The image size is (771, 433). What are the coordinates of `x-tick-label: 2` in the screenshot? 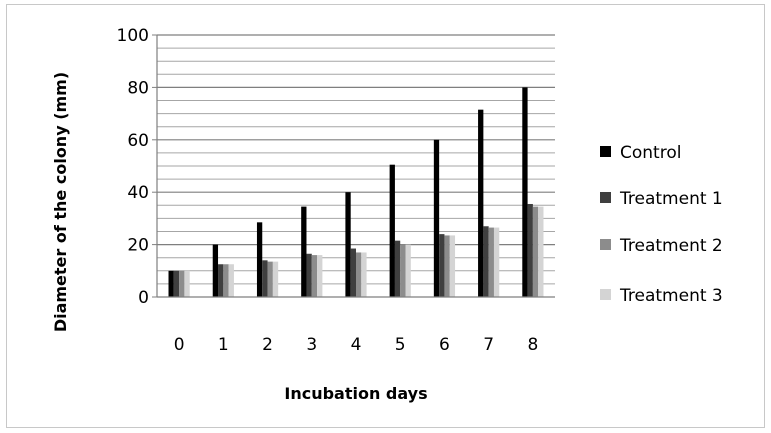 It's located at (267, 345).